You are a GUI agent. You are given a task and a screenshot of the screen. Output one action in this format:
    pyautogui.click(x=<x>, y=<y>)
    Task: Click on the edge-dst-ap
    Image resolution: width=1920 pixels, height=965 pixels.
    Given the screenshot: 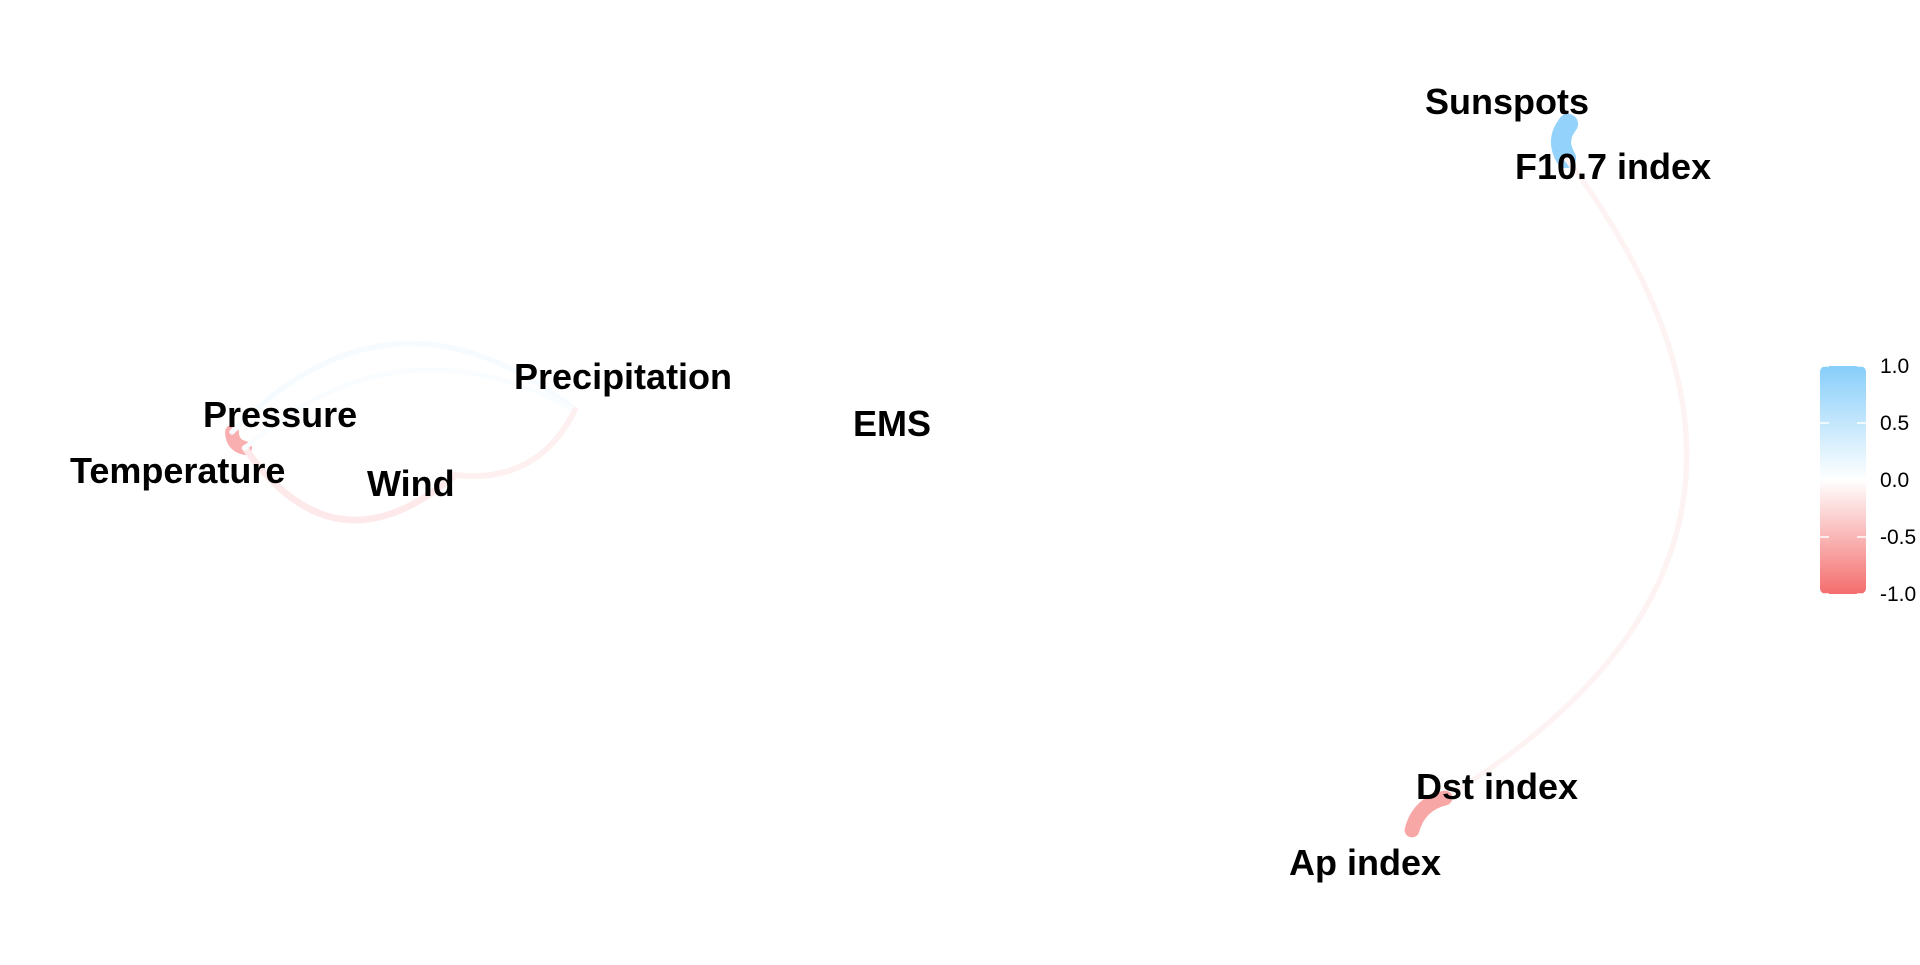 What is the action you would take?
    pyautogui.click(x=1428, y=814)
    